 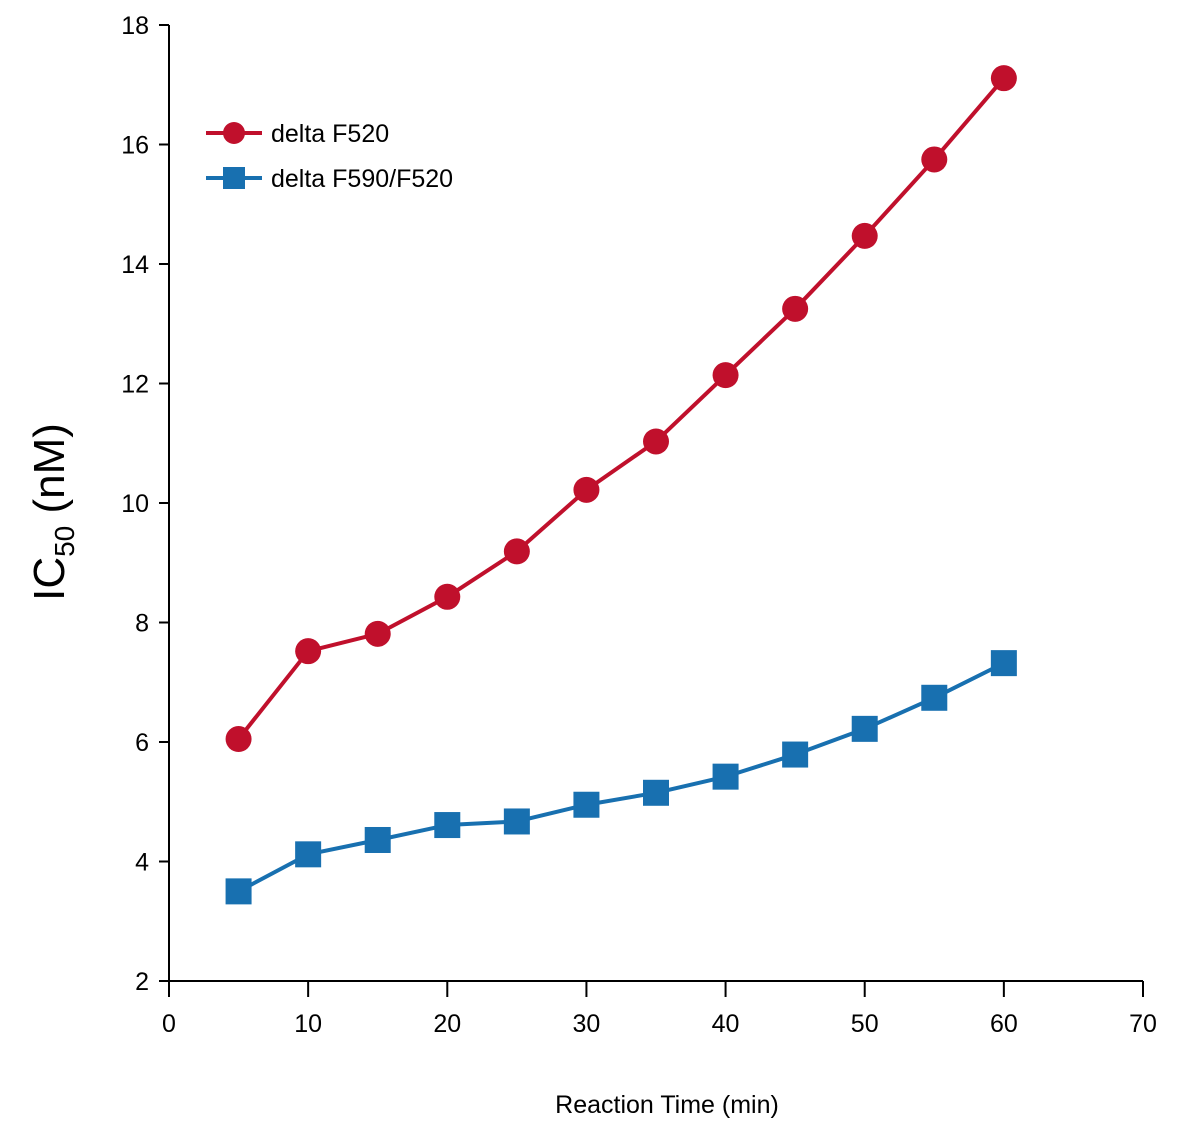 I want to click on y-tick-label: 6, so click(x=142, y=743).